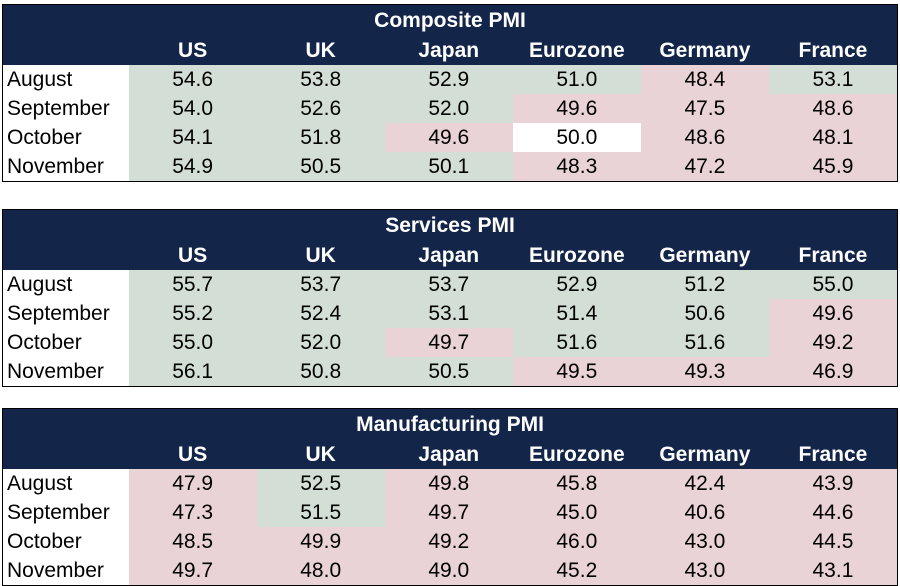 The image size is (900, 586). I want to click on value-cell: 54.9, so click(192, 166).